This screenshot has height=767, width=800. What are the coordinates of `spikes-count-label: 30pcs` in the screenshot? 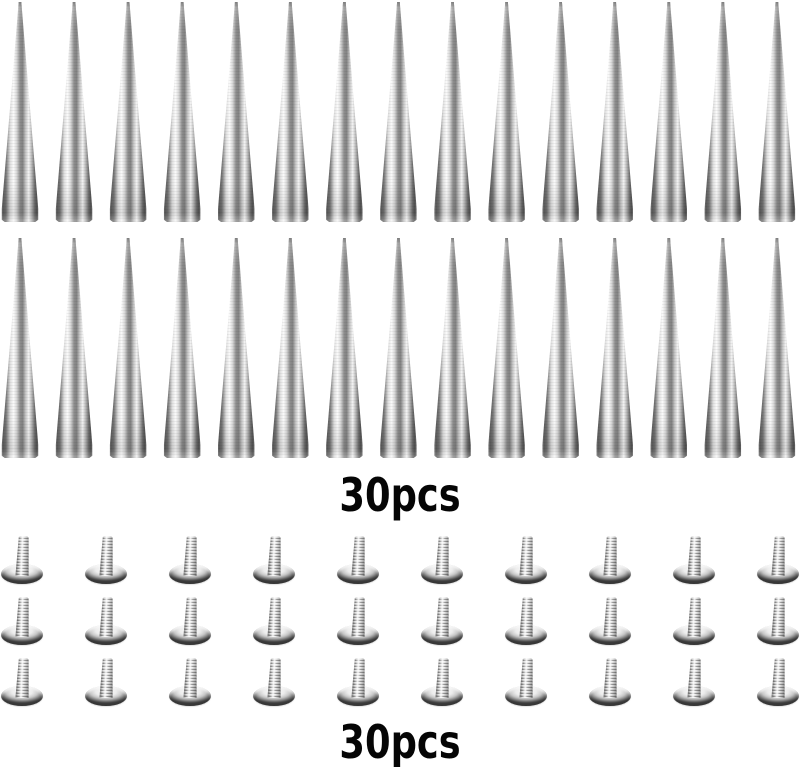 It's located at (400, 495).